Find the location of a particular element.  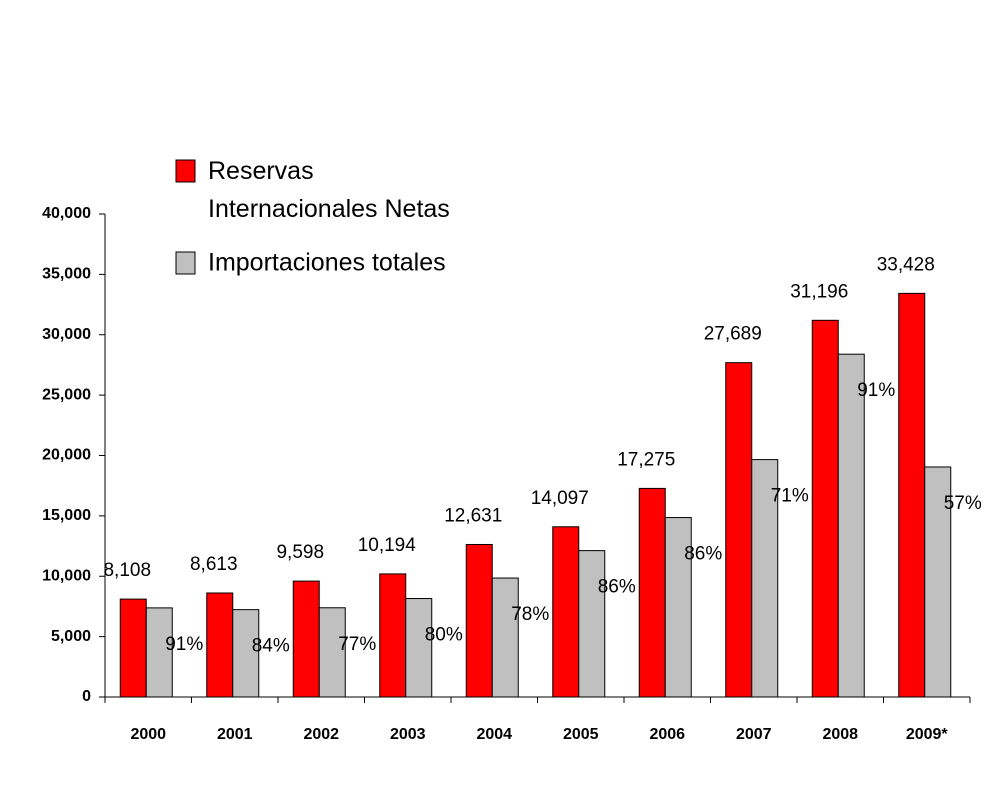

value-label: 10,194 is located at coordinates (387, 545).